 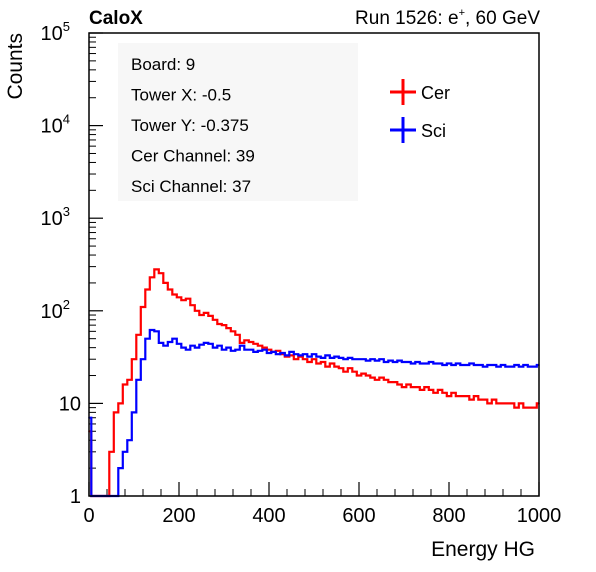 I want to click on info-box, so click(x=238, y=122).